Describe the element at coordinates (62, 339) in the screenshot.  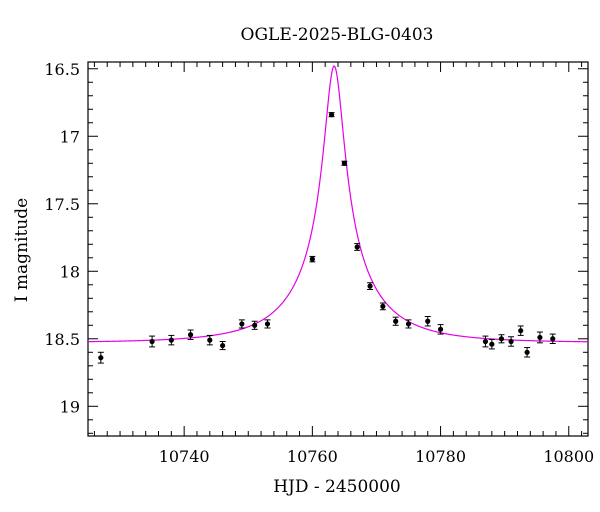
I see `y-tick-label: 18.5` at that location.